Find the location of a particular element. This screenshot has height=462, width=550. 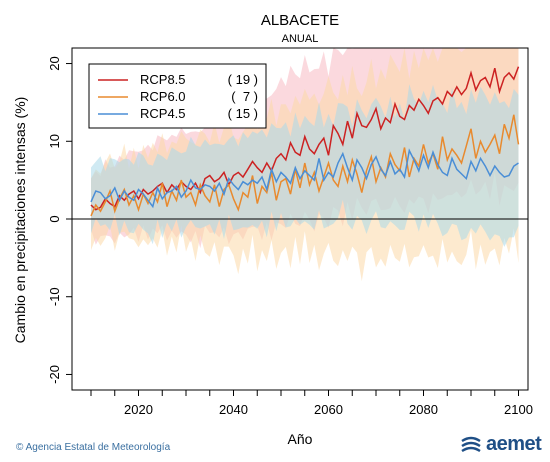

aemet-logo-text: aemet is located at coordinates (514, 444).